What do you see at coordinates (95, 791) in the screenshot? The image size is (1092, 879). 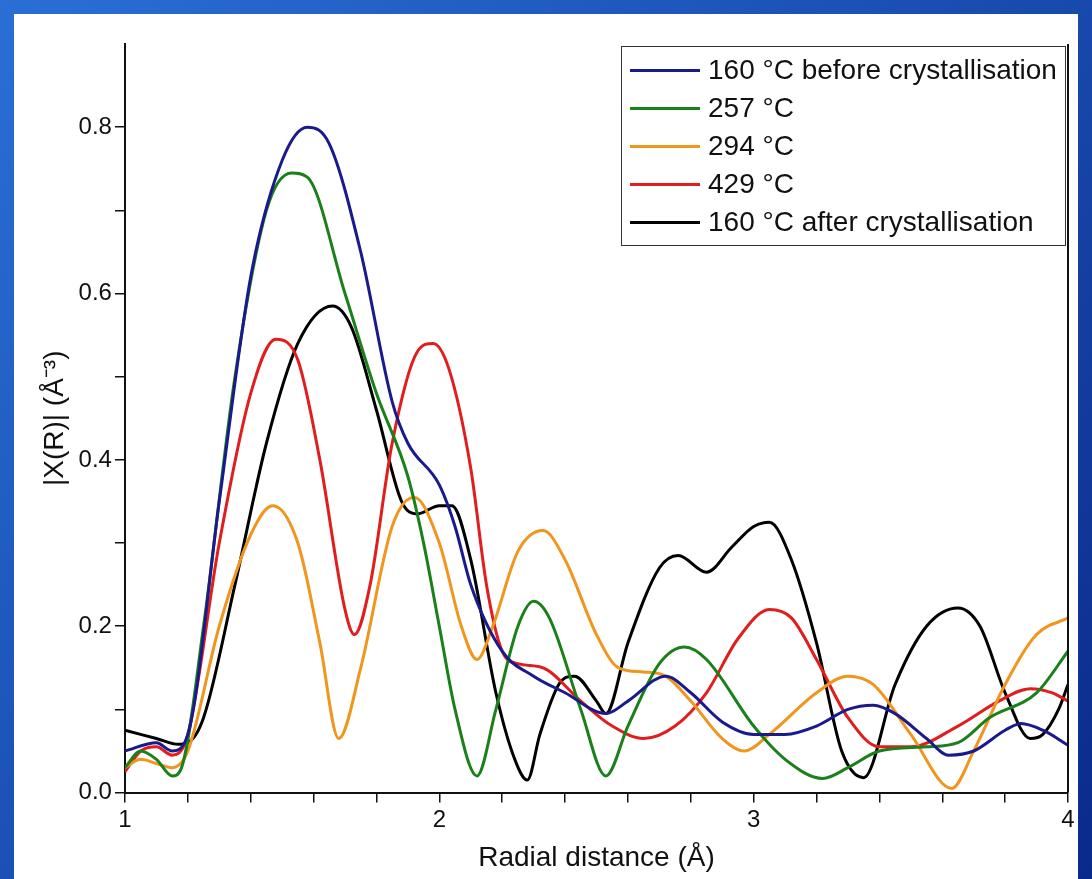 I see `y-tick-label: 0.0` at bounding box center [95, 791].